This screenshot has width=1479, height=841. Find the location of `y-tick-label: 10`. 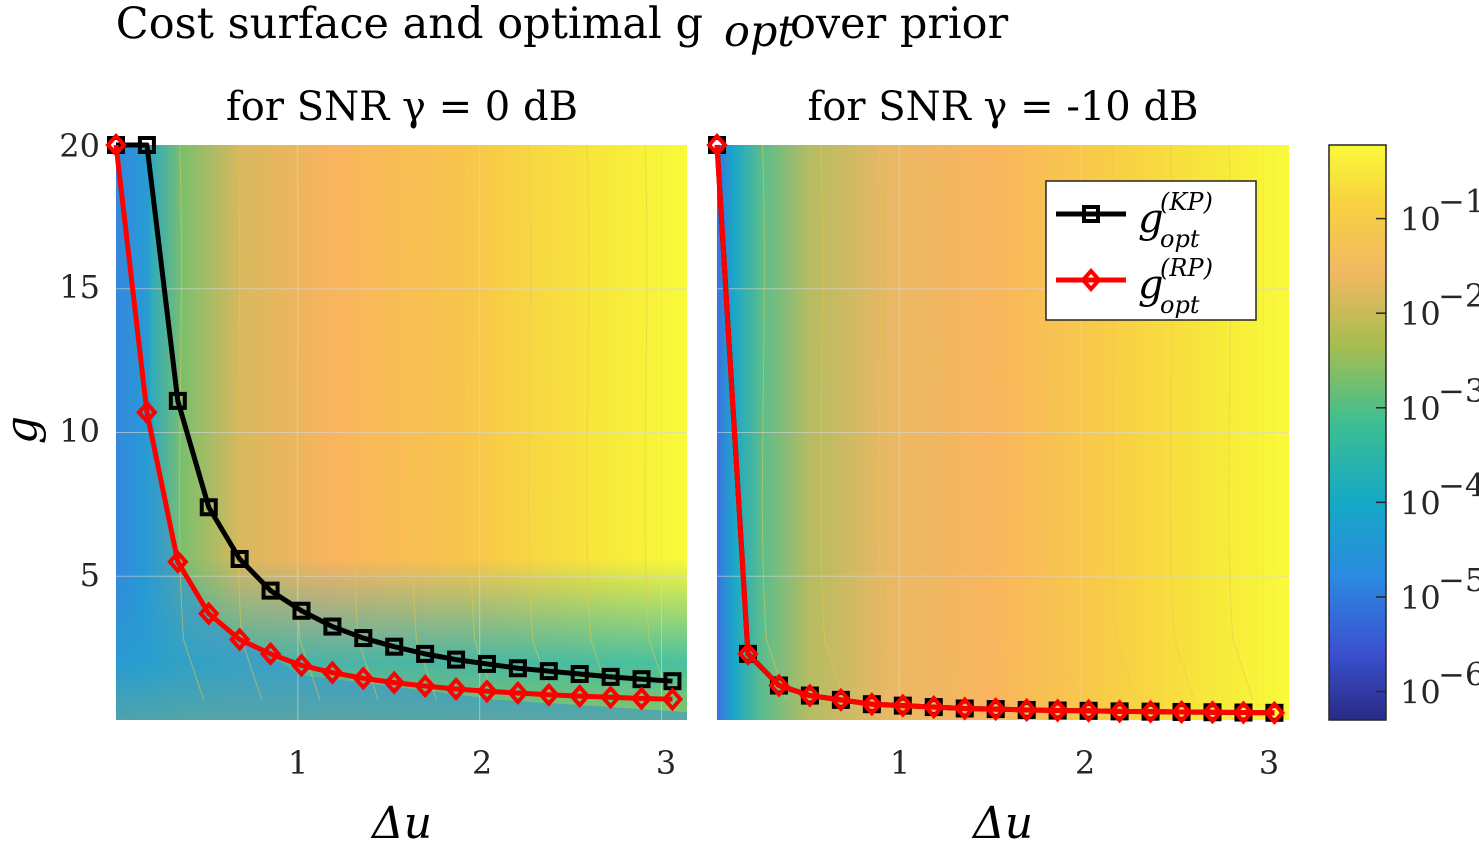

y-tick-label: 10 is located at coordinates (79, 431).